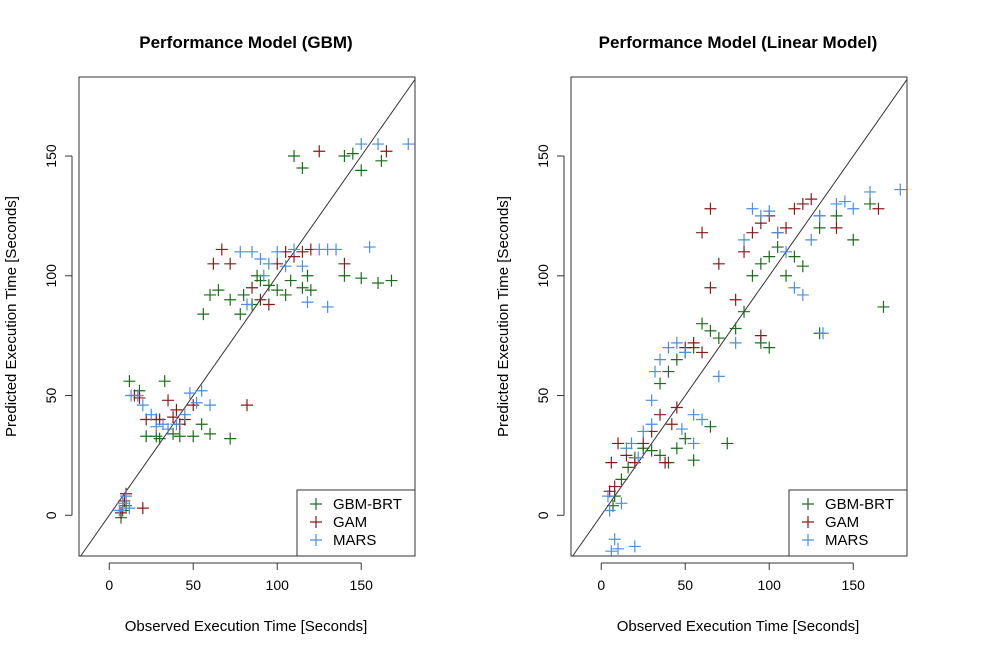 The image size is (985, 655). Describe the element at coordinates (246, 626) in the screenshot. I see `x-axis-title: Observed Execution Time [Seconds]` at that location.